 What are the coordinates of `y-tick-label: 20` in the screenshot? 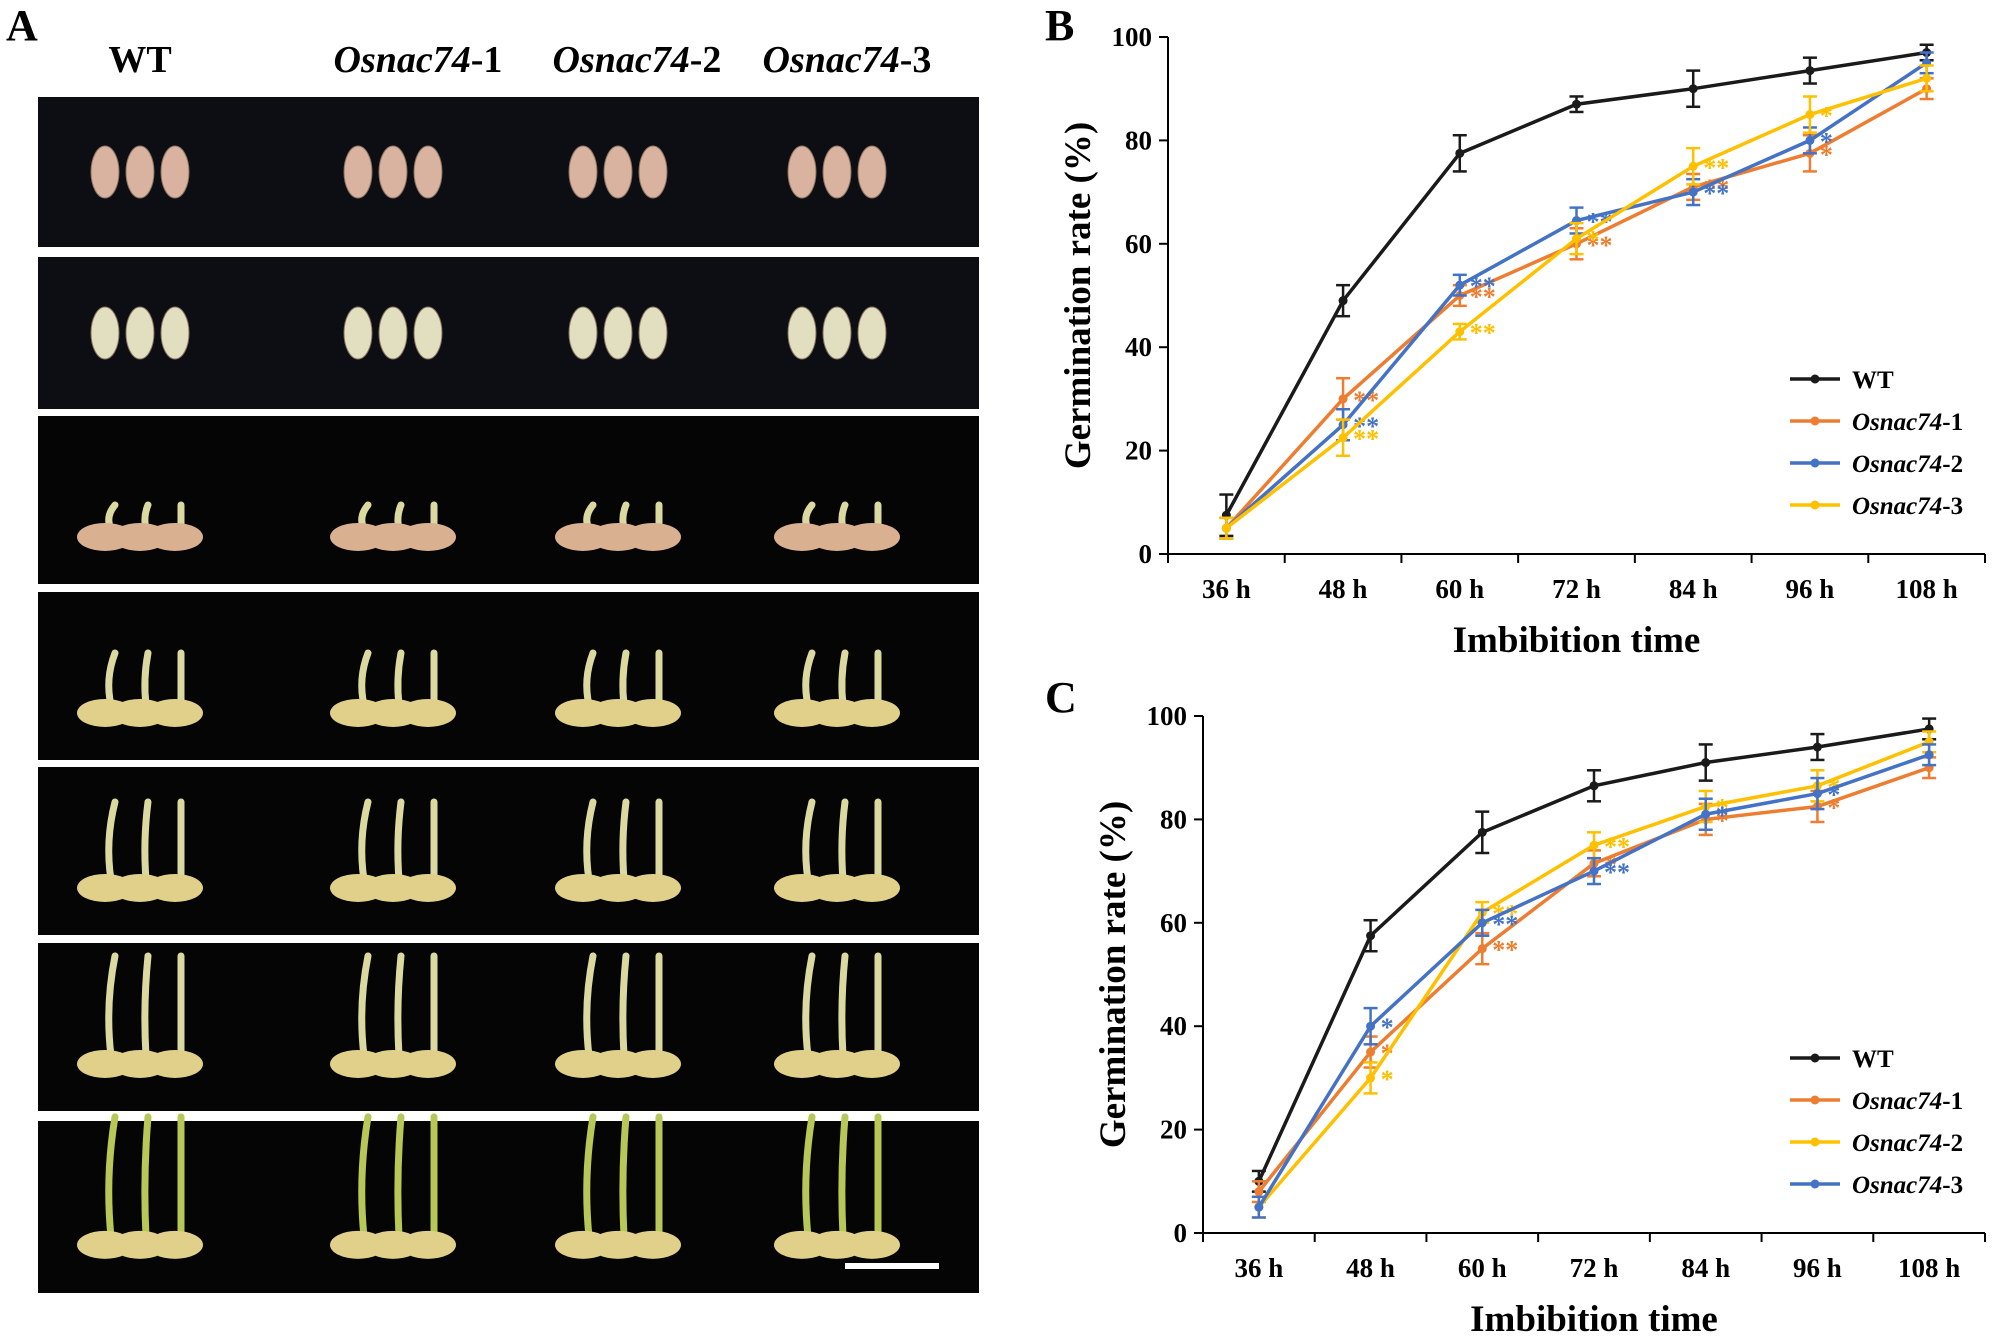 It's located at (1173, 1130).